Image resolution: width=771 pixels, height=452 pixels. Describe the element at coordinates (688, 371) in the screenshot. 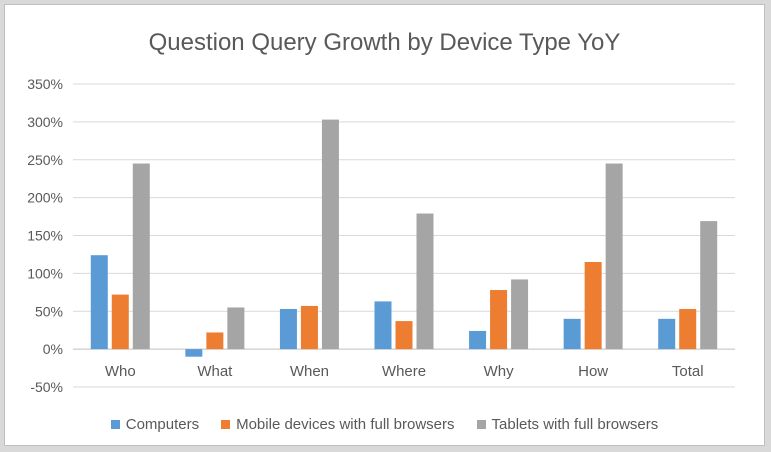

I see `x-tick-label: Total` at that location.